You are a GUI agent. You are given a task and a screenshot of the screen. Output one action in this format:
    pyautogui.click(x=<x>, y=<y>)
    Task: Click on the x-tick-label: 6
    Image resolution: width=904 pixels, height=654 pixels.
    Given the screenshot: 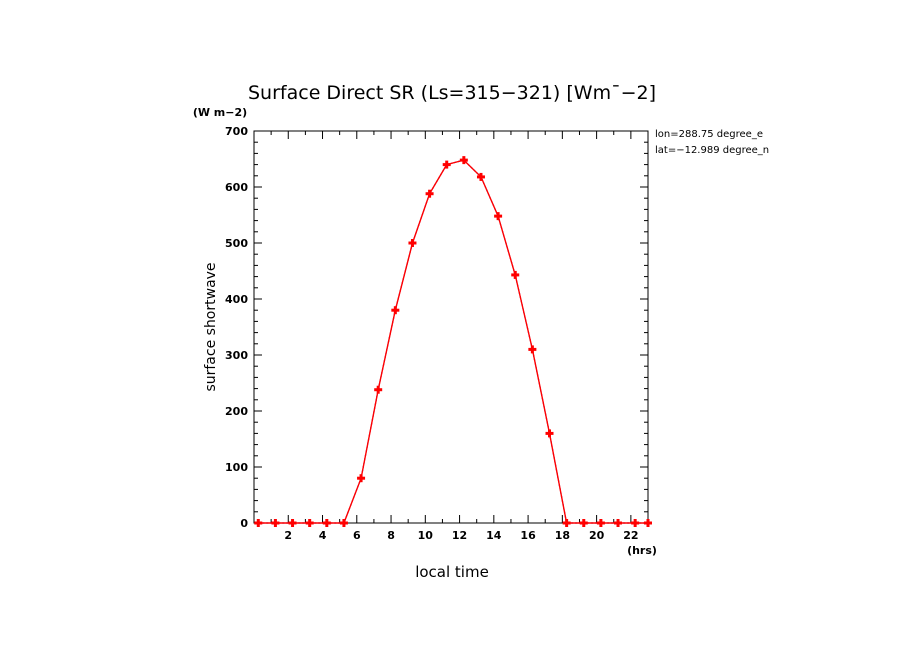 What is the action you would take?
    pyautogui.click(x=357, y=535)
    